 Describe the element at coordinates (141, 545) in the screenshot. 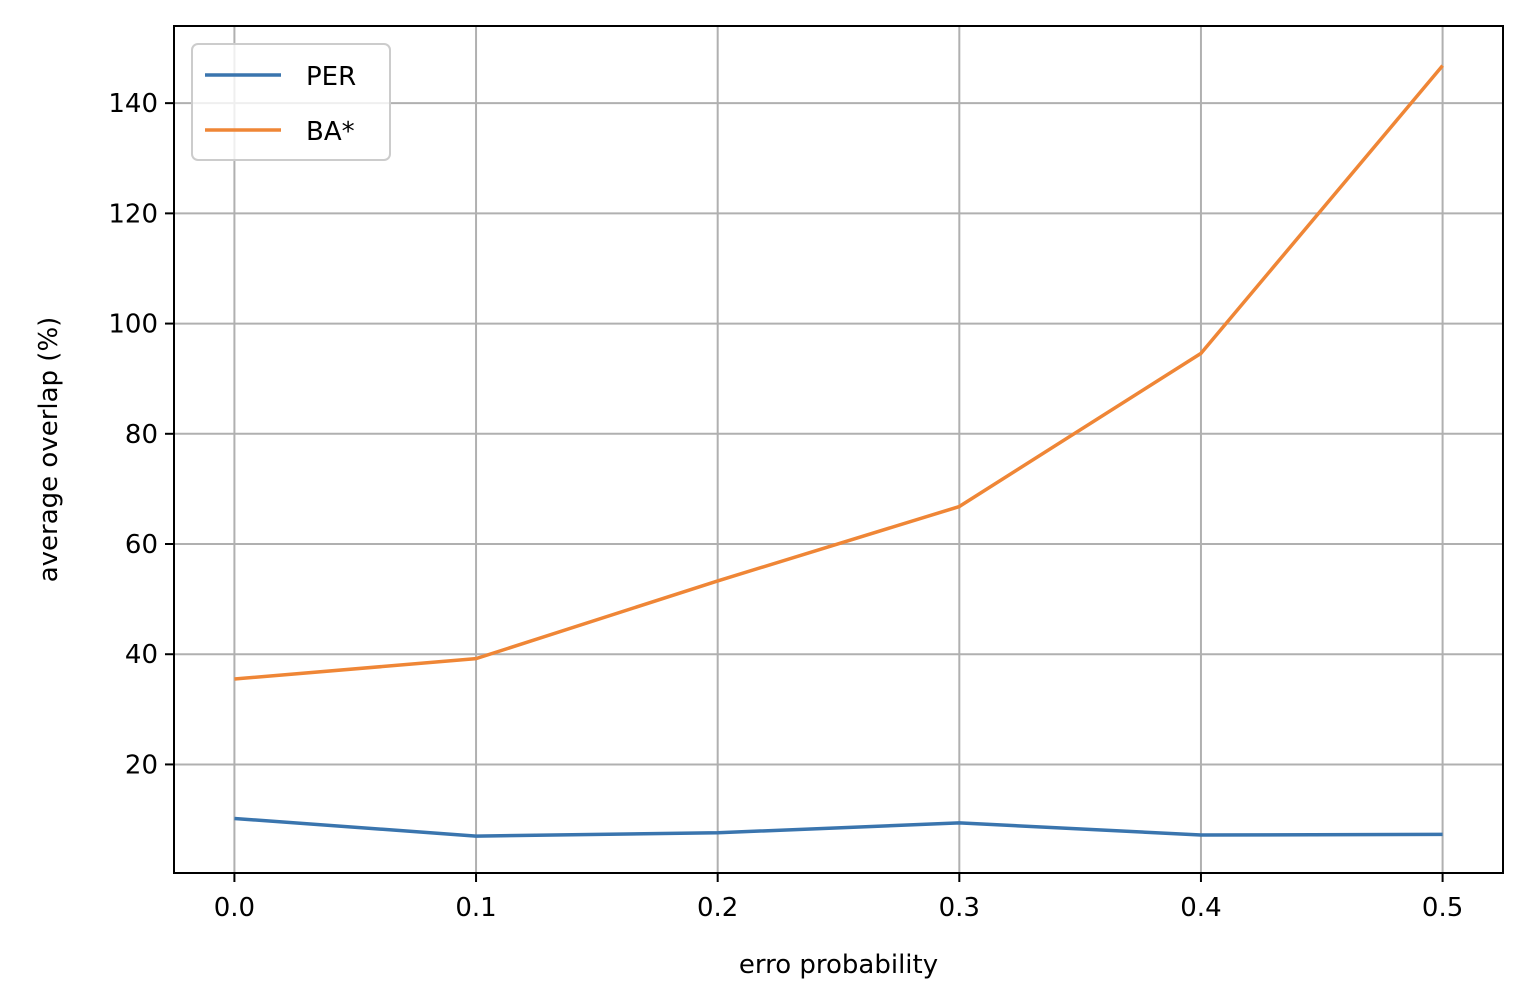

I see `y-tick-label: 60` at that location.